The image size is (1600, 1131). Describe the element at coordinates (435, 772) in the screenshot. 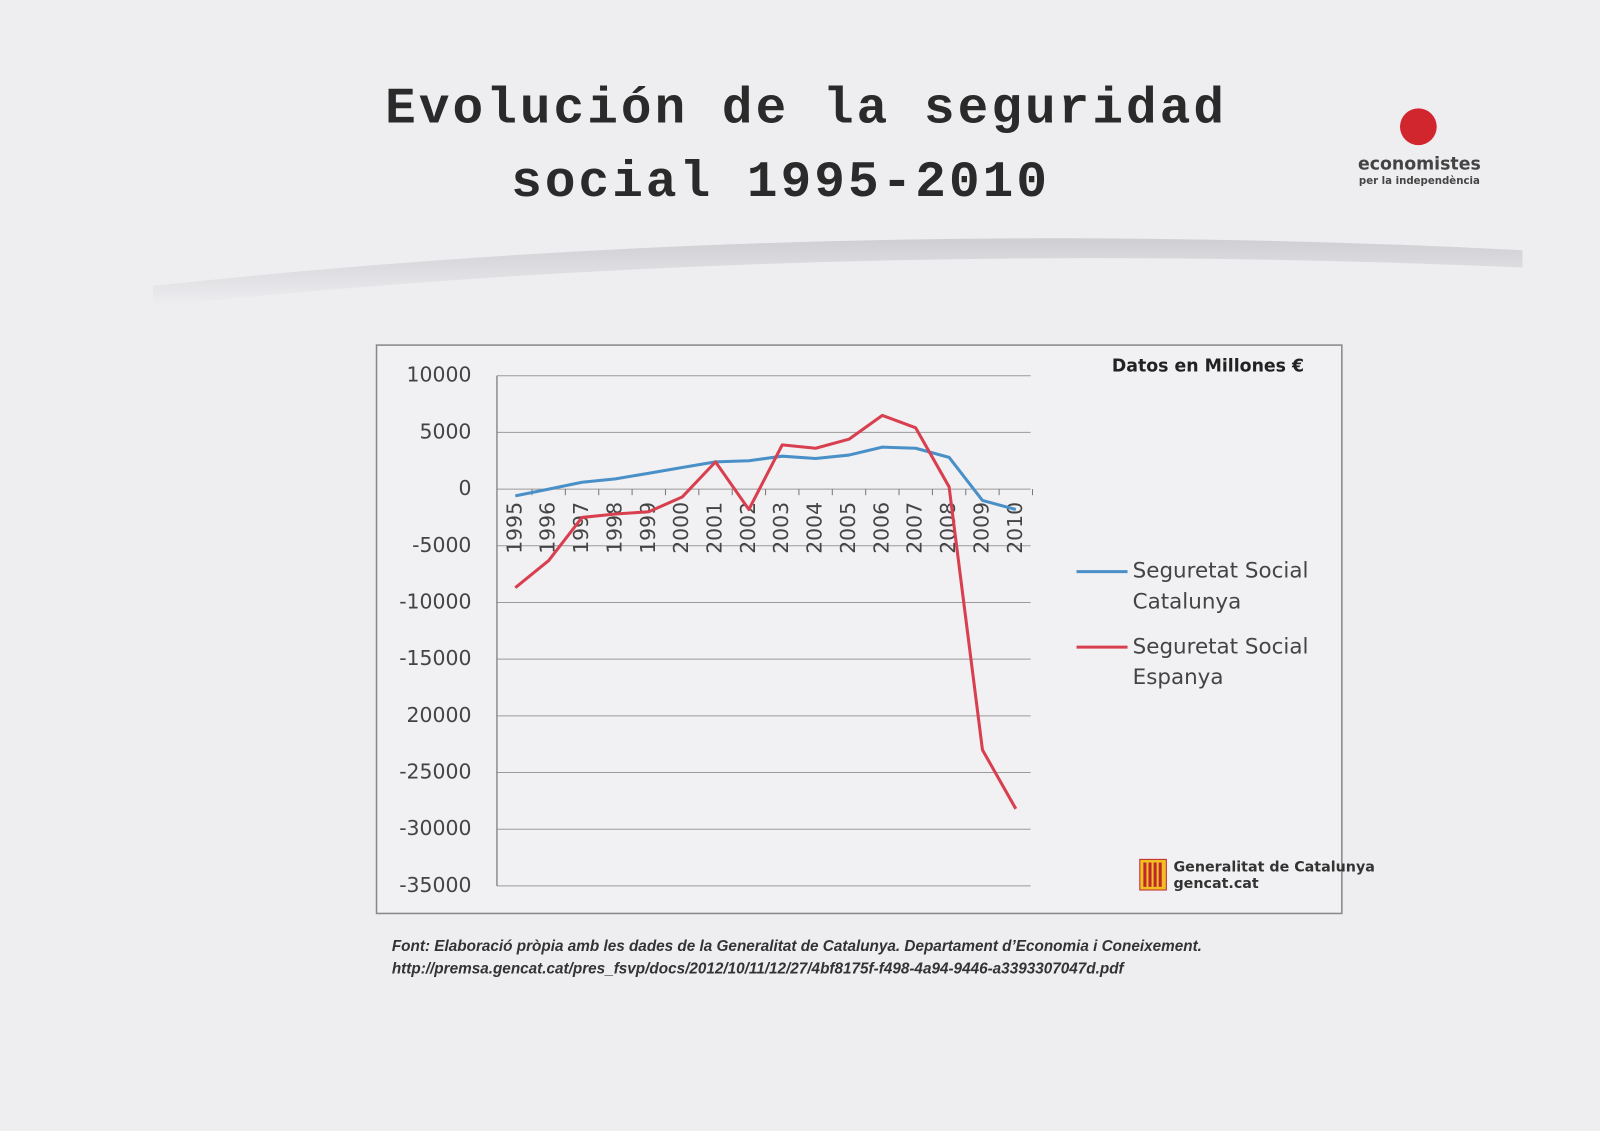

I see `y-tick-label: -25000` at that location.